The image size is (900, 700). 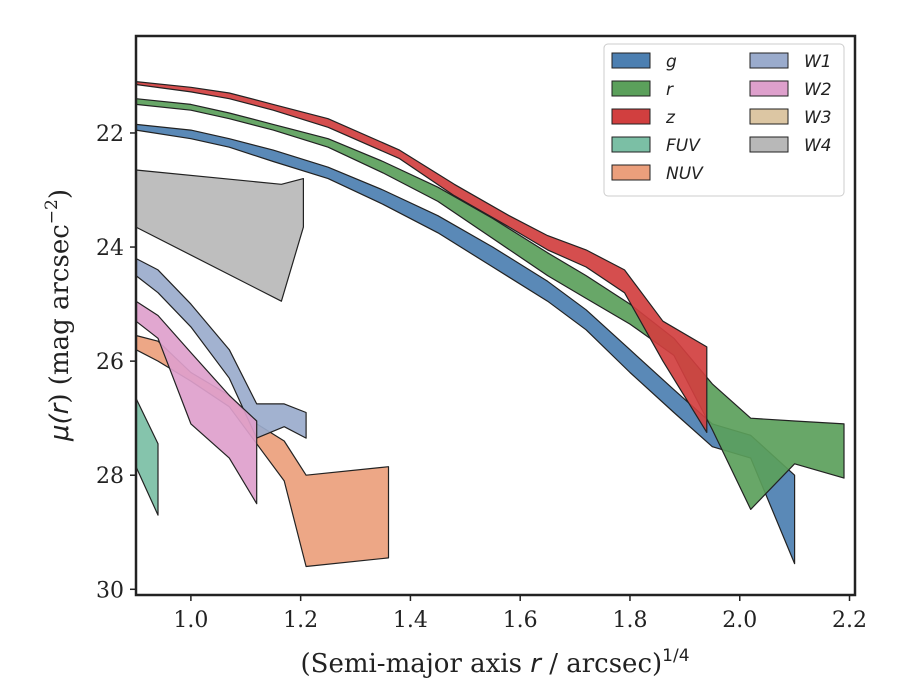 I want to click on legend-label-w4: W4, so click(x=818, y=146).